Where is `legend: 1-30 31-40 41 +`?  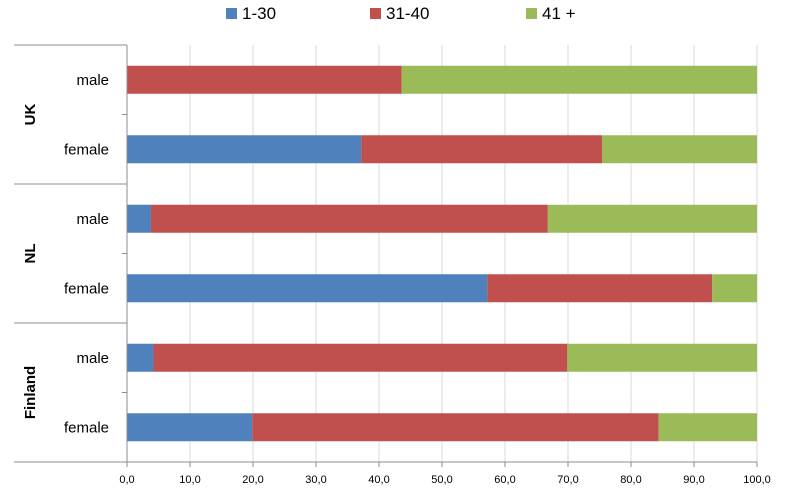 legend: 1-30 31-40 41 + is located at coordinates (401, 13).